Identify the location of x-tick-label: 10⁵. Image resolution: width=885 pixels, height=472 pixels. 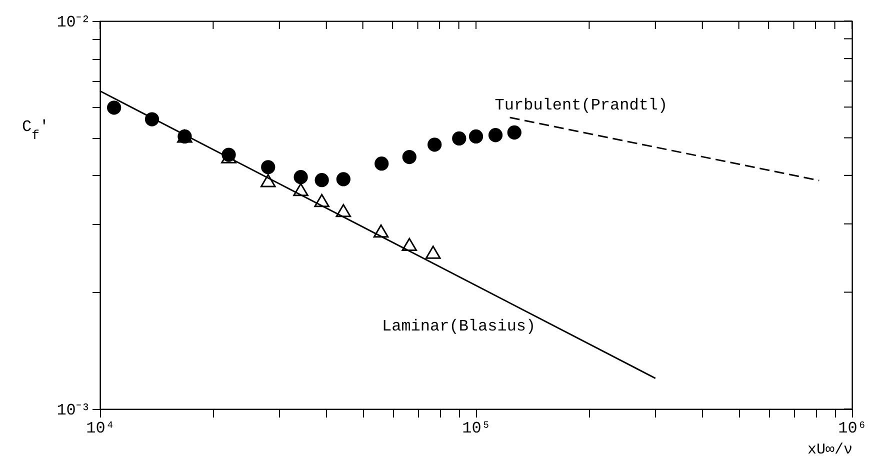
(476, 429).